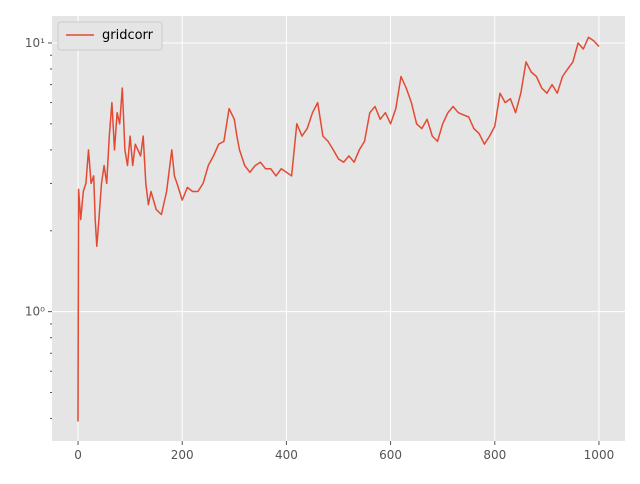 The height and width of the screenshot is (484, 640). What do you see at coordinates (35, 43) in the screenshot?
I see `y-tick-label: 10¹` at bounding box center [35, 43].